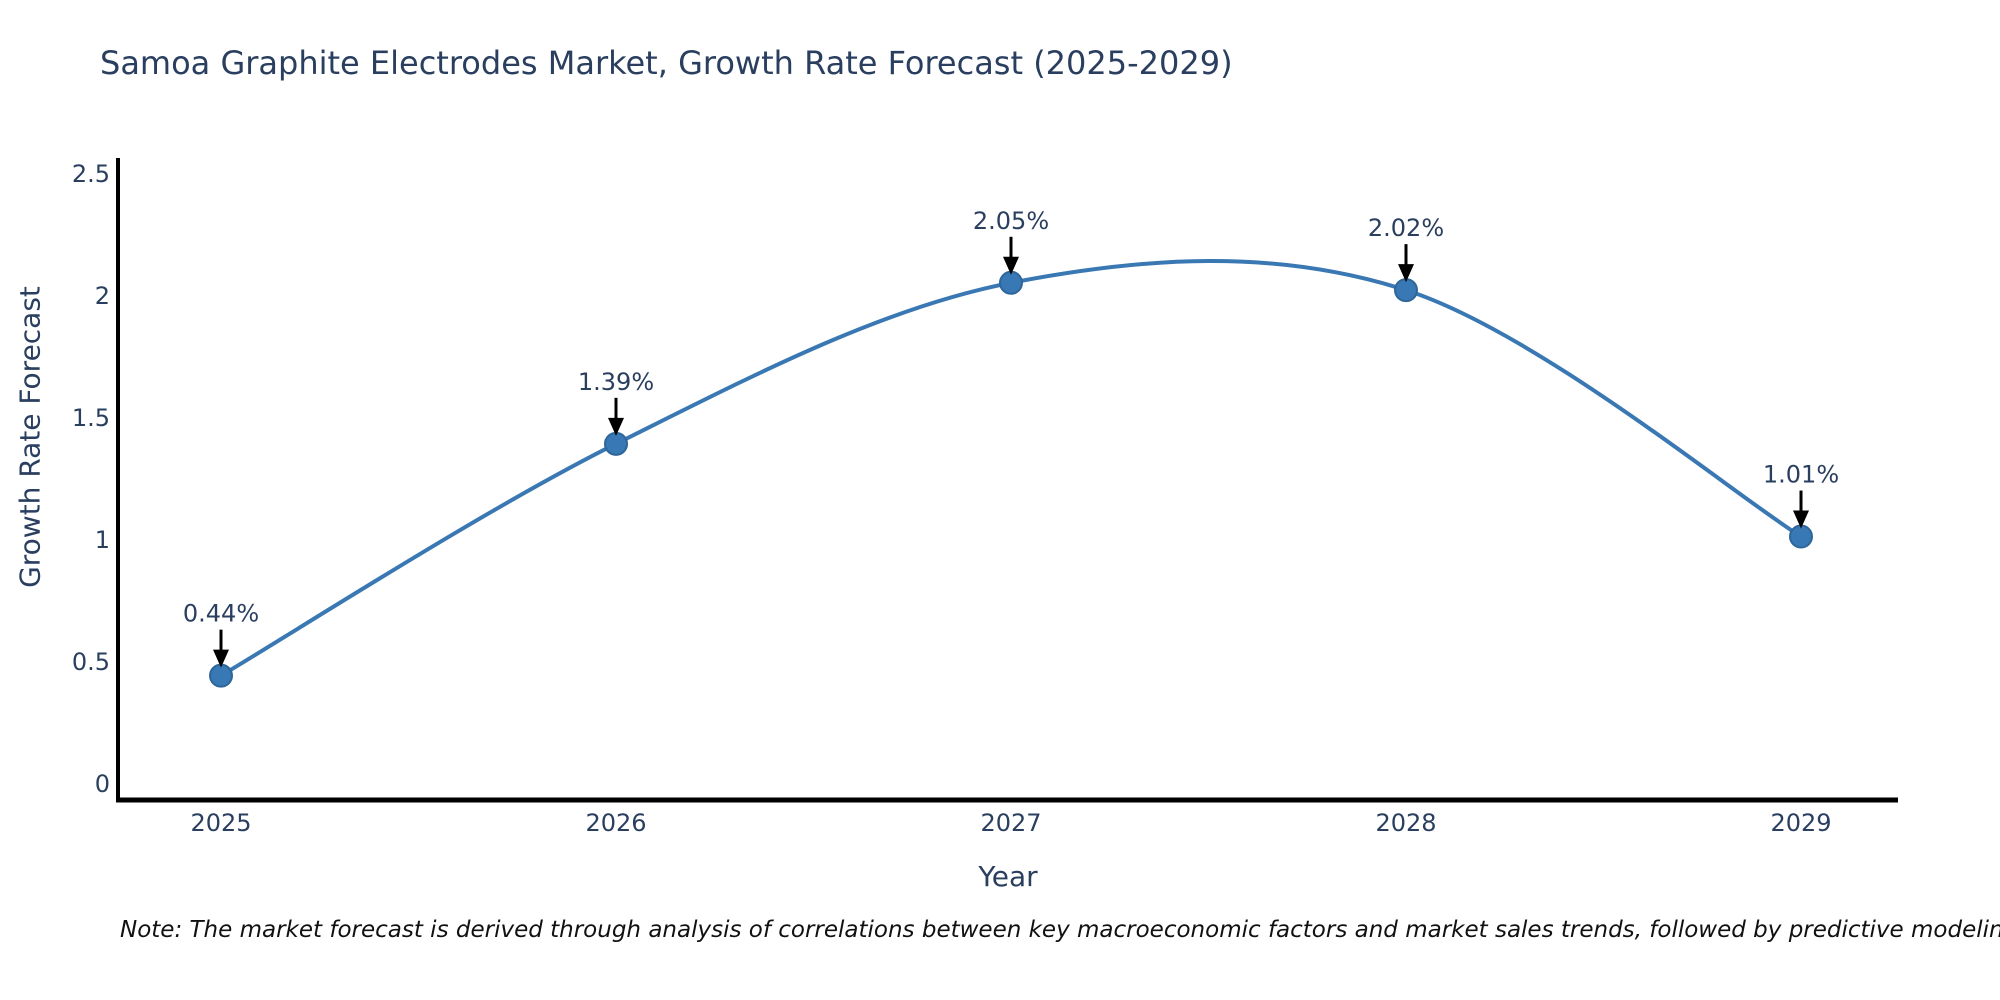  What do you see at coordinates (1008, 876) in the screenshot?
I see `x-axis-title: Year` at bounding box center [1008, 876].